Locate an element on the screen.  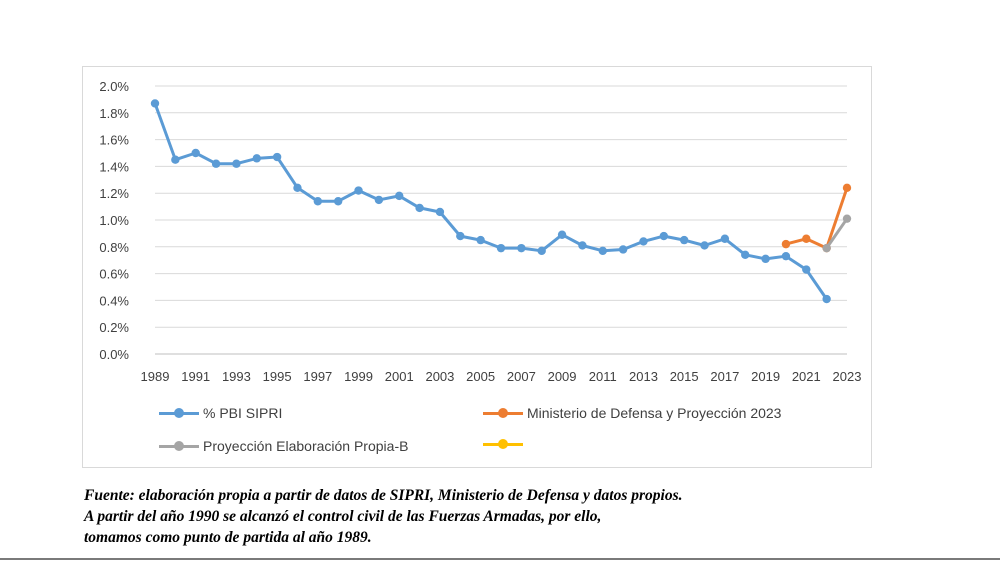
y-tick-label: 0.6% is located at coordinates (114, 274).